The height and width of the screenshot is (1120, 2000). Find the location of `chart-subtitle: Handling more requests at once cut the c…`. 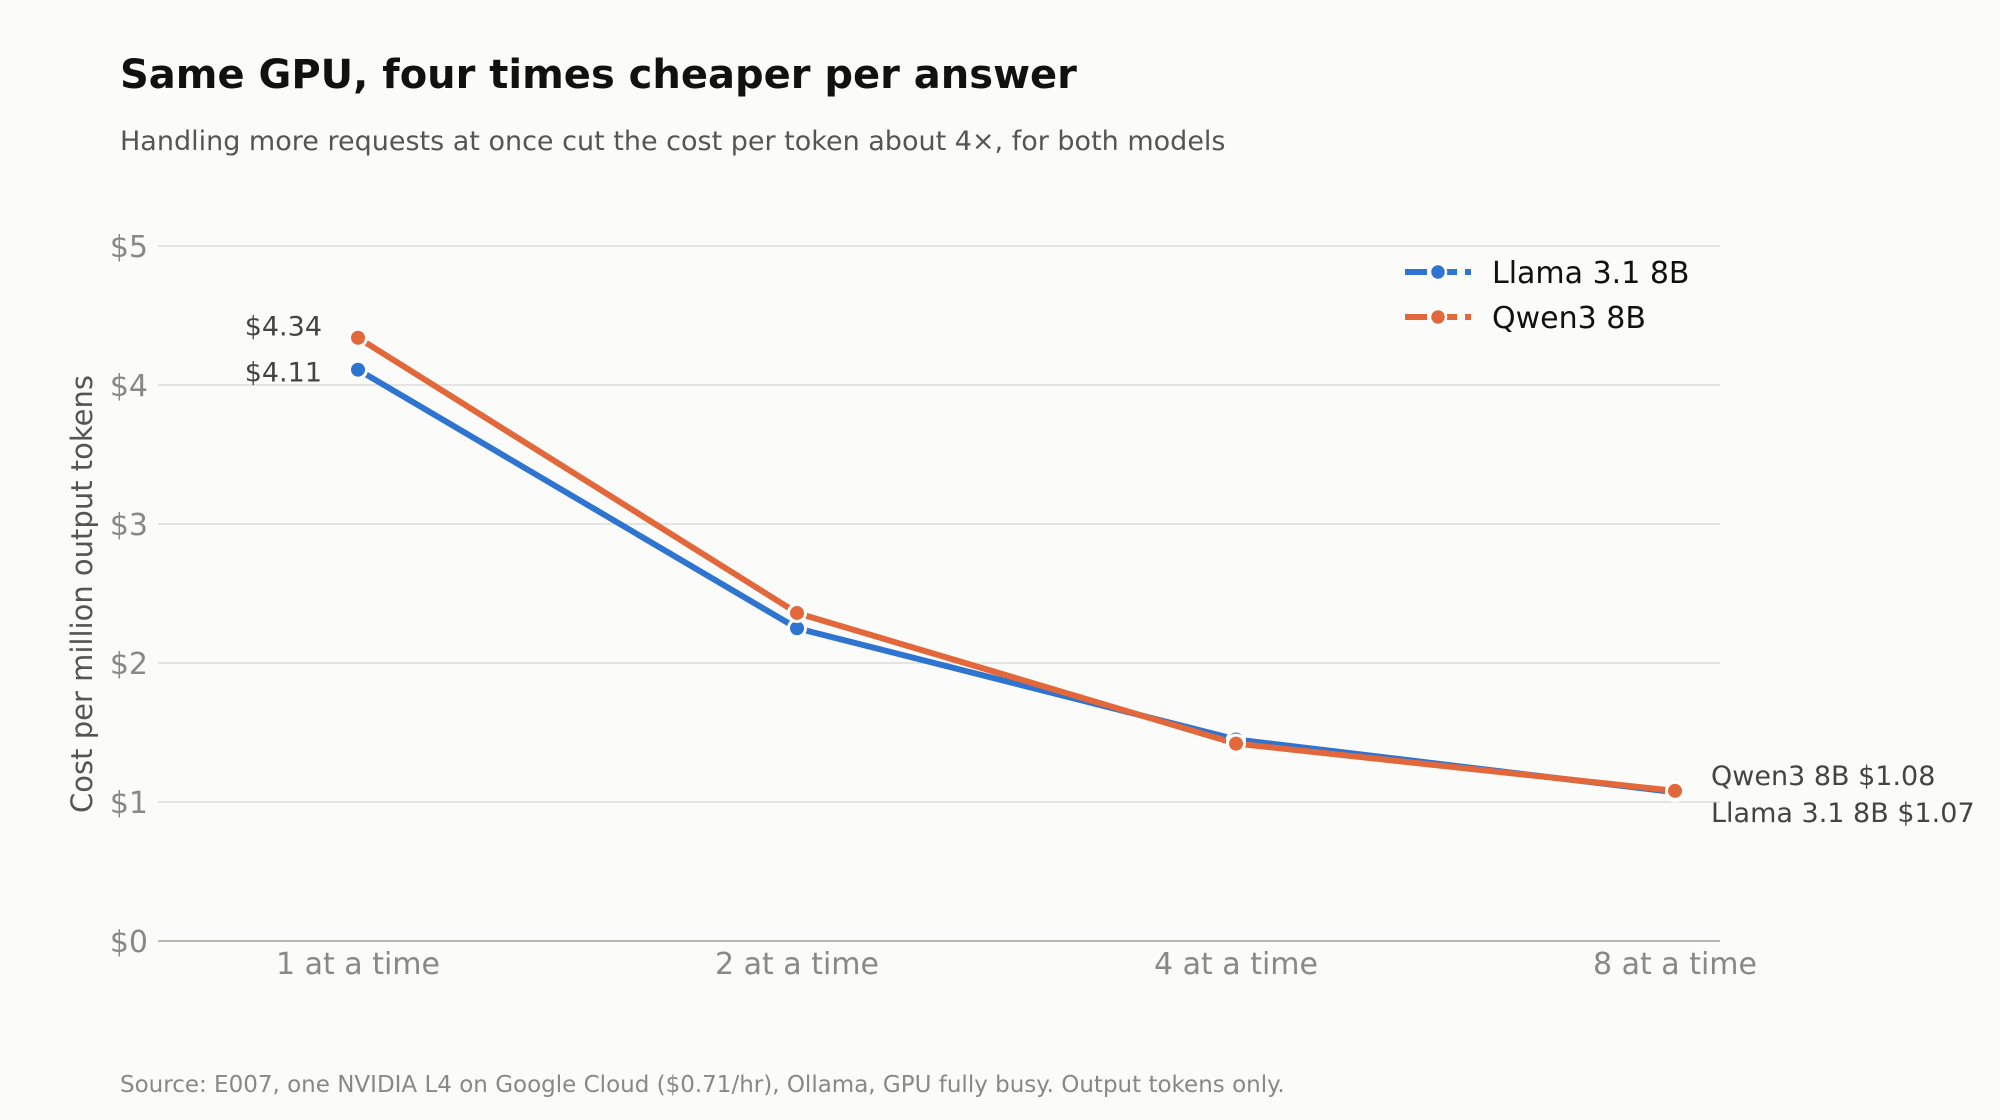

chart-subtitle: Handling more requests at once cut the c… is located at coordinates (673, 141).